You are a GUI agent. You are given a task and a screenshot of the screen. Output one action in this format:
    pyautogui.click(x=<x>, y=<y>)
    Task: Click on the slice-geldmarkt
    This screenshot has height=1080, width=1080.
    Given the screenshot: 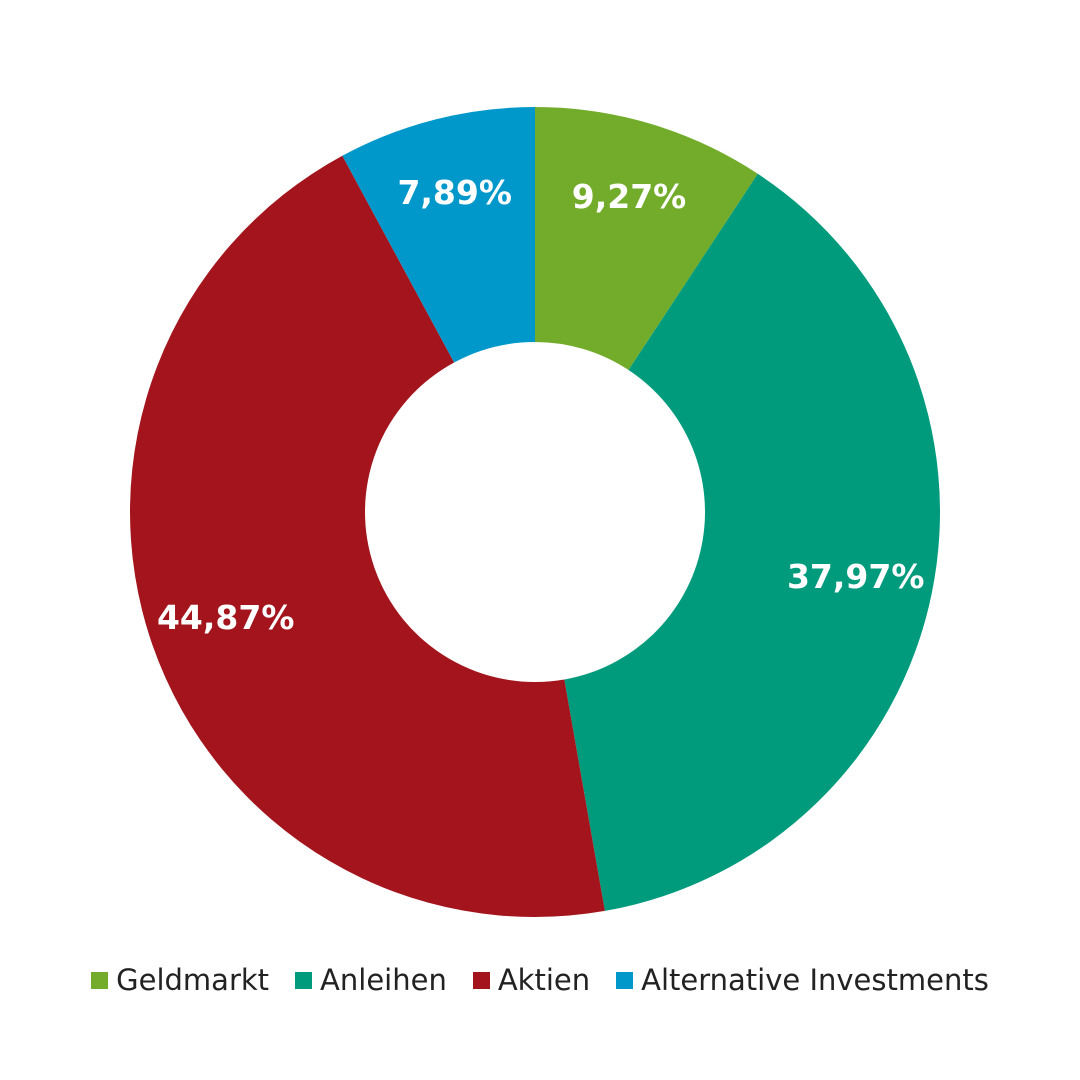 What is the action you would take?
    pyautogui.click(x=646, y=239)
    